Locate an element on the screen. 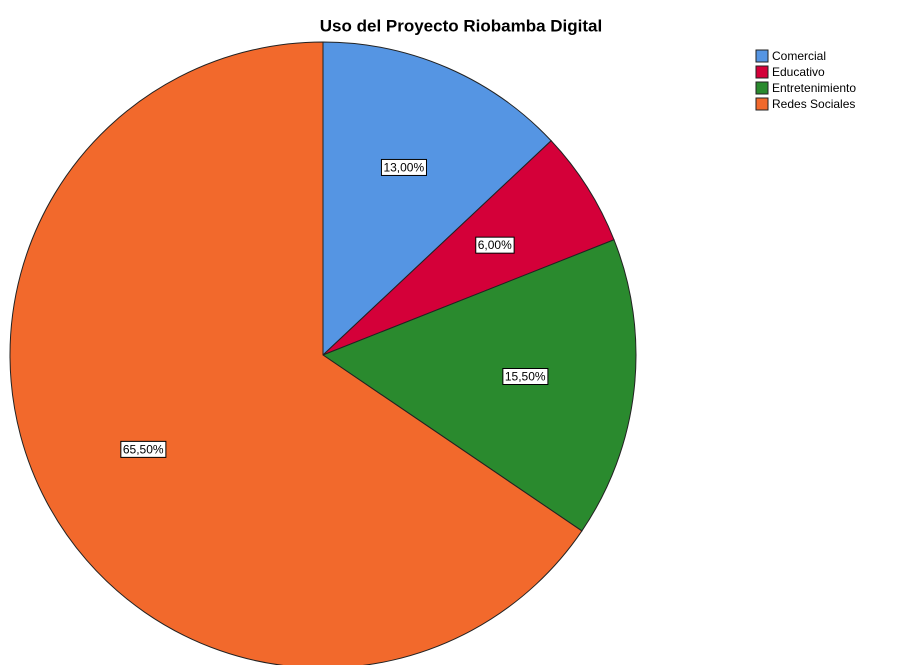  legend-label: Entretenimiento is located at coordinates (814, 88).